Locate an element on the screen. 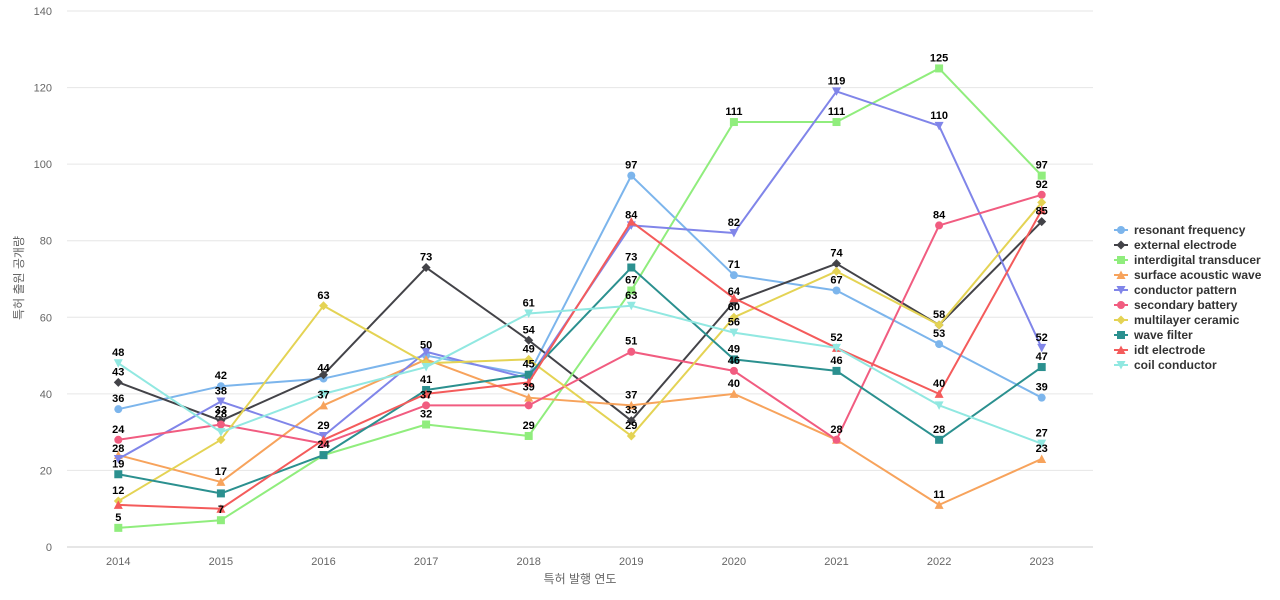  data-label: 29 is located at coordinates (631, 426).